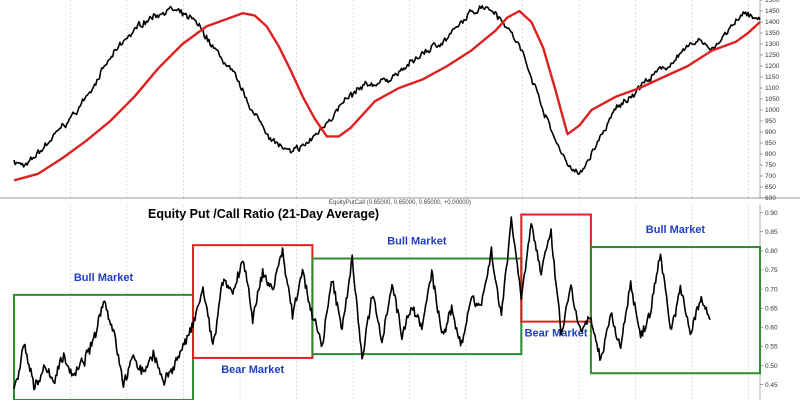 Image resolution: width=800 pixels, height=400 pixels. Describe the element at coordinates (771, 347) in the screenshot. I see `y-tick-label: 0.55` at that location.